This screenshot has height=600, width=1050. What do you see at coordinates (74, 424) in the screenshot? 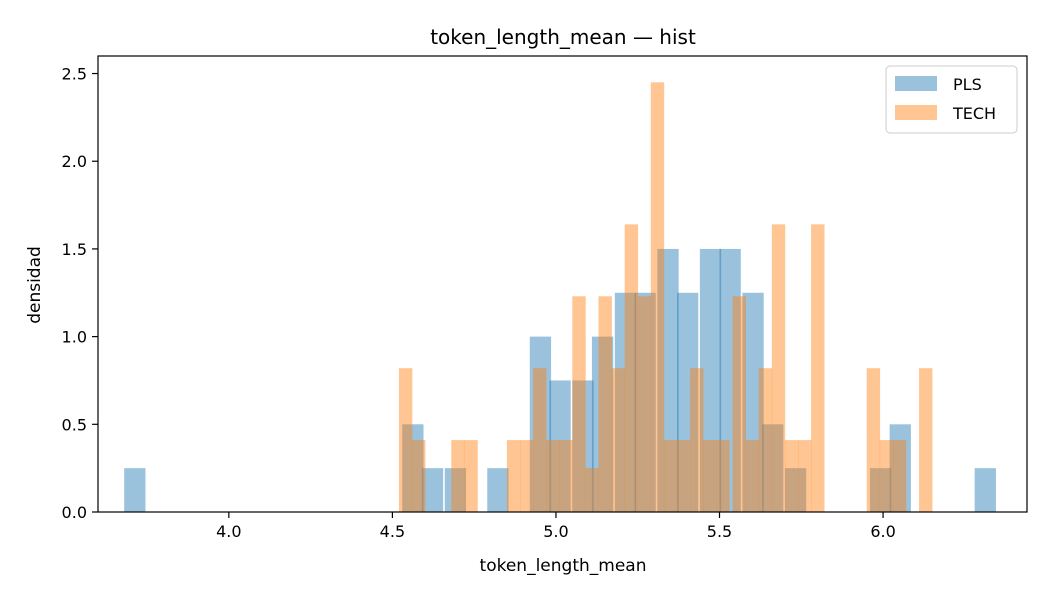
I see `y-tick-label: 0.5` at bounding box center [74, 424].